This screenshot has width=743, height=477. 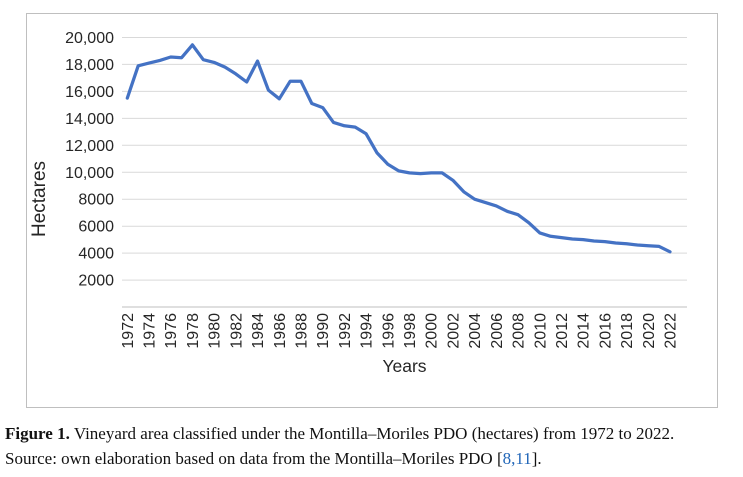 I want to click on x-tick-label: 2006, so click(x=497, y=331).